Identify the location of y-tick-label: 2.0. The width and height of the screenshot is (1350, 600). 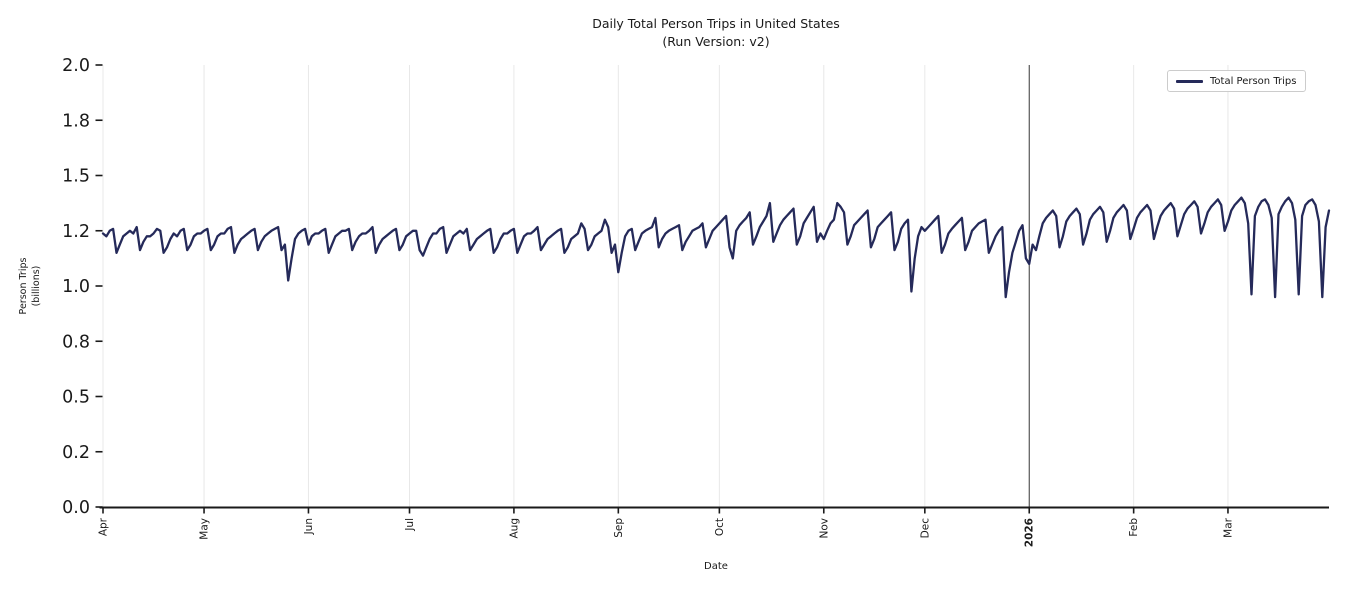
(76, 66).